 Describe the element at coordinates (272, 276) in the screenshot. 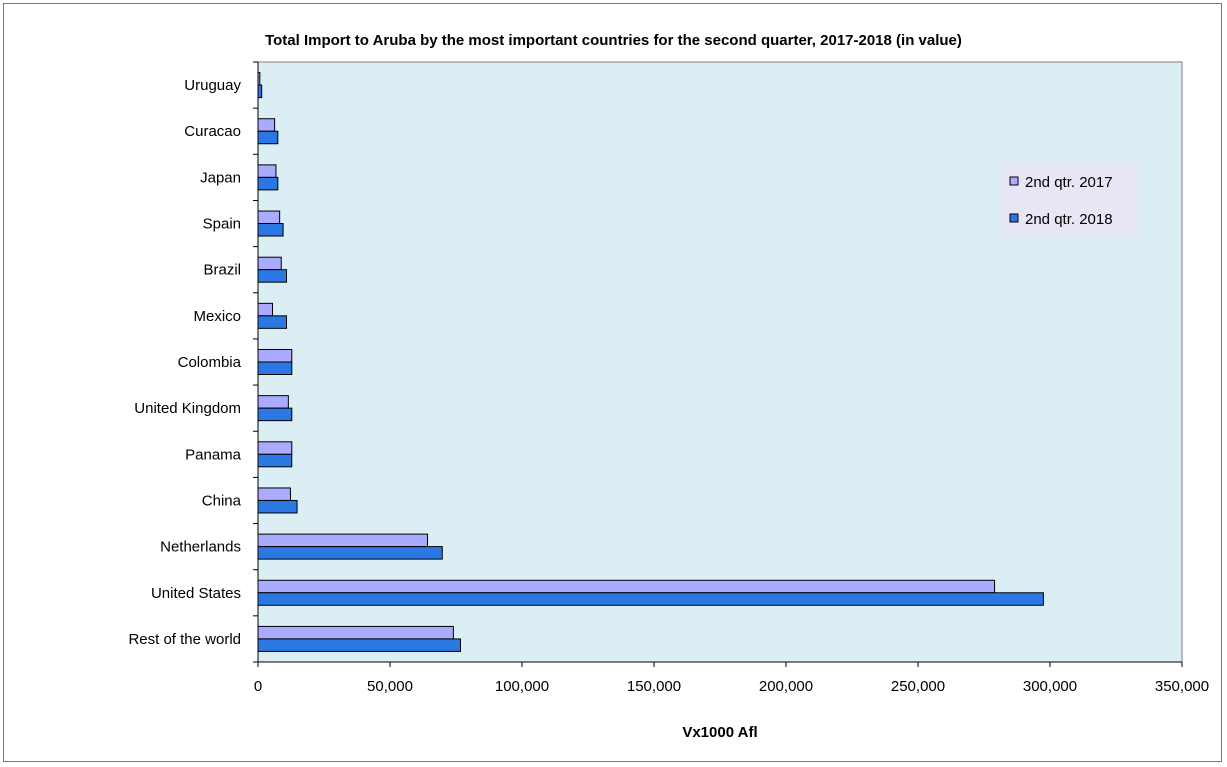

I see `bar-brazil-2018` at that location.